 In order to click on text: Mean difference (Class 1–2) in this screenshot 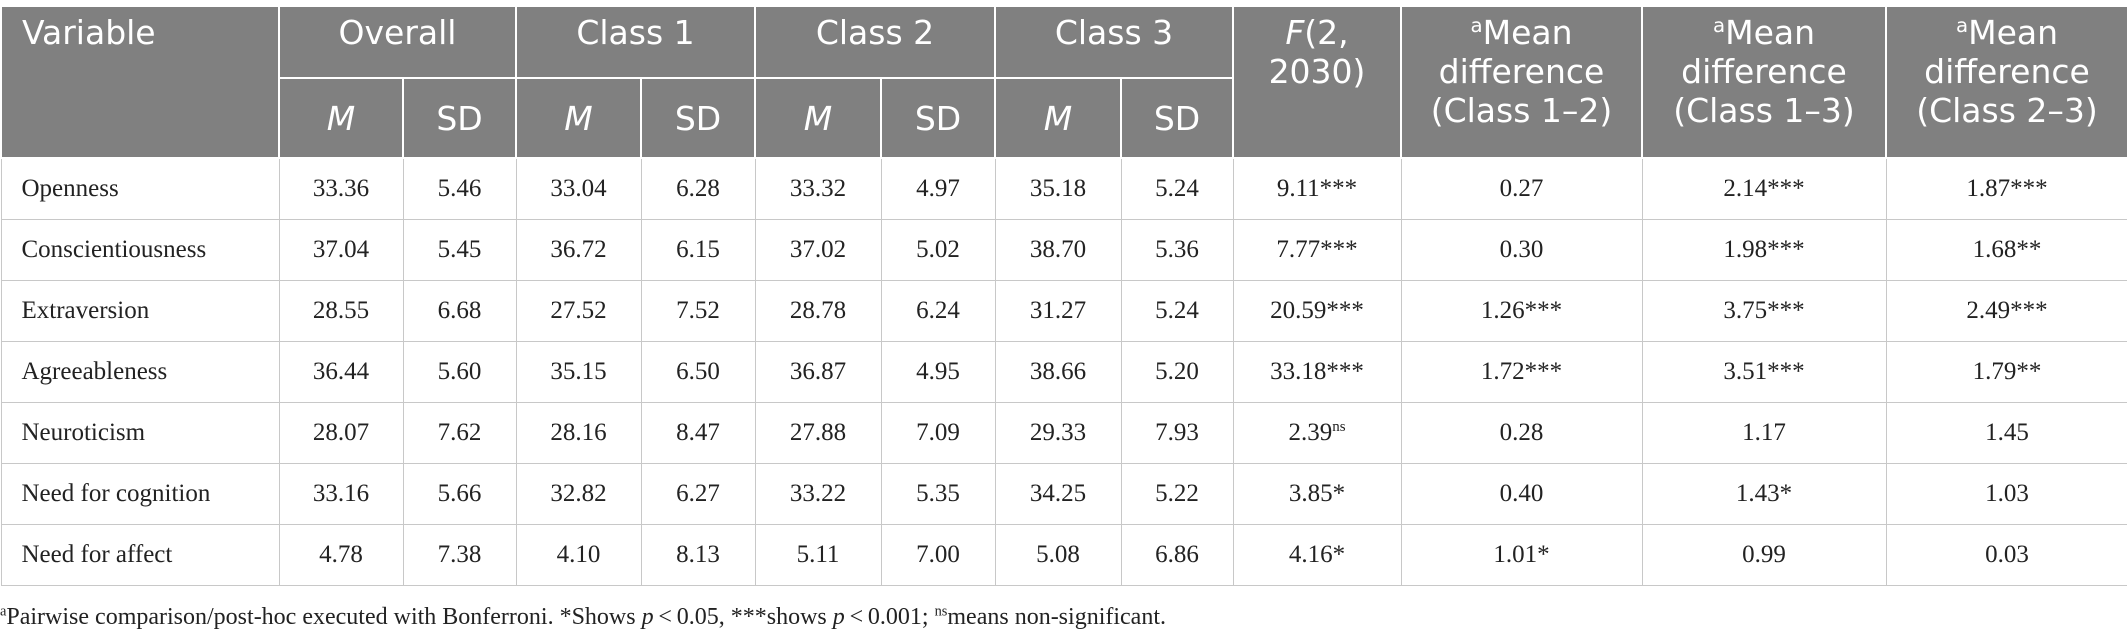, I will do `click(1521, 71)`.